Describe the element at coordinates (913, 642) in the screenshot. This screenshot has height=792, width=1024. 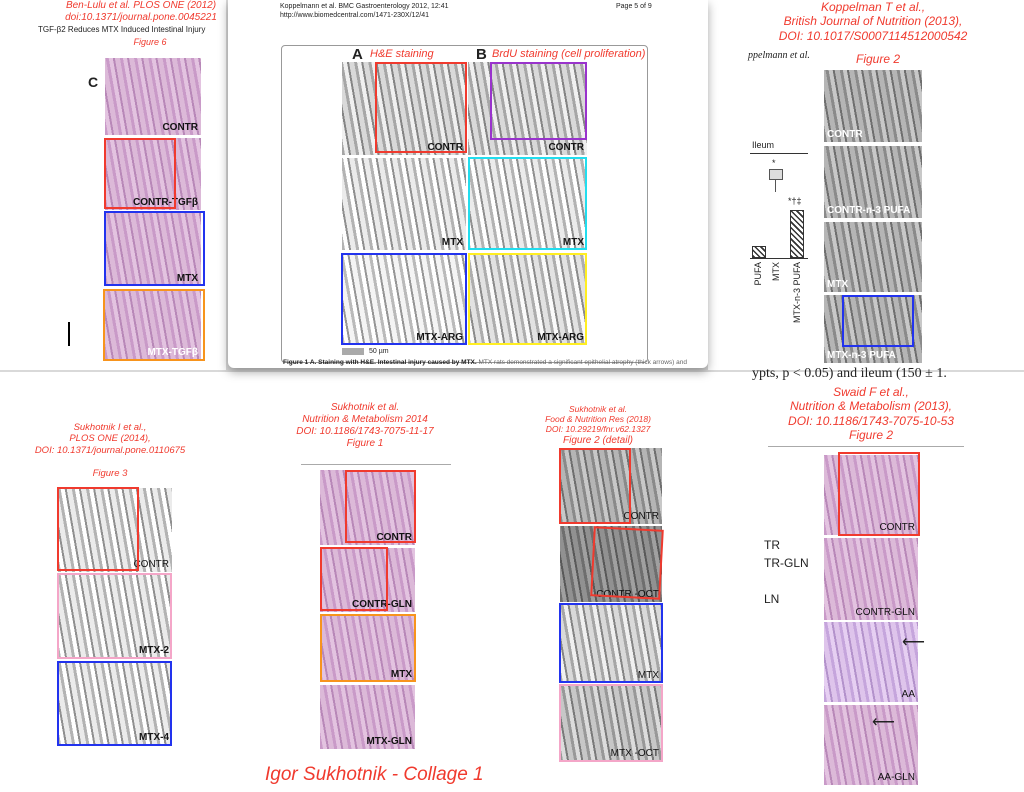
I see `arrow-icon: ⟵` at that location.